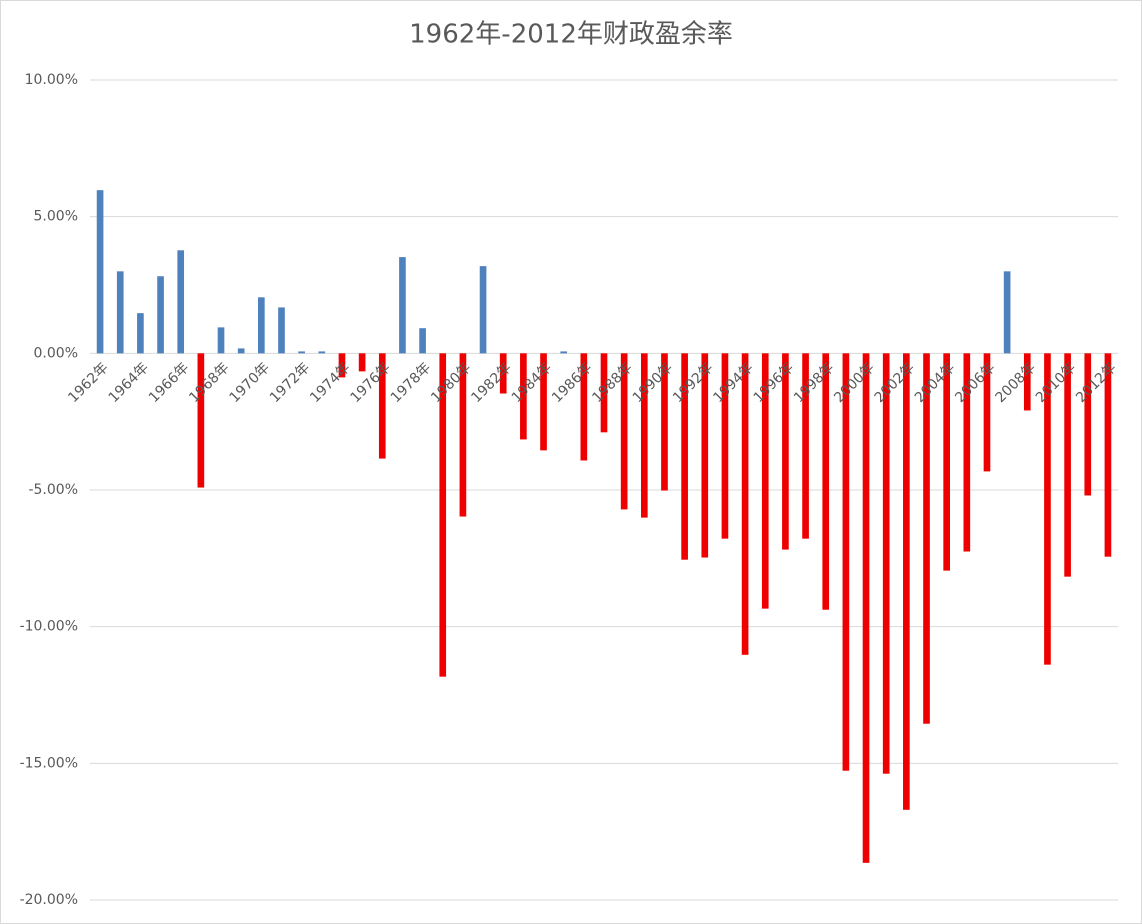 This screenshot has width=1142, height=924. I want to click on y-tick-label: -20.00%, so click(49, 900).